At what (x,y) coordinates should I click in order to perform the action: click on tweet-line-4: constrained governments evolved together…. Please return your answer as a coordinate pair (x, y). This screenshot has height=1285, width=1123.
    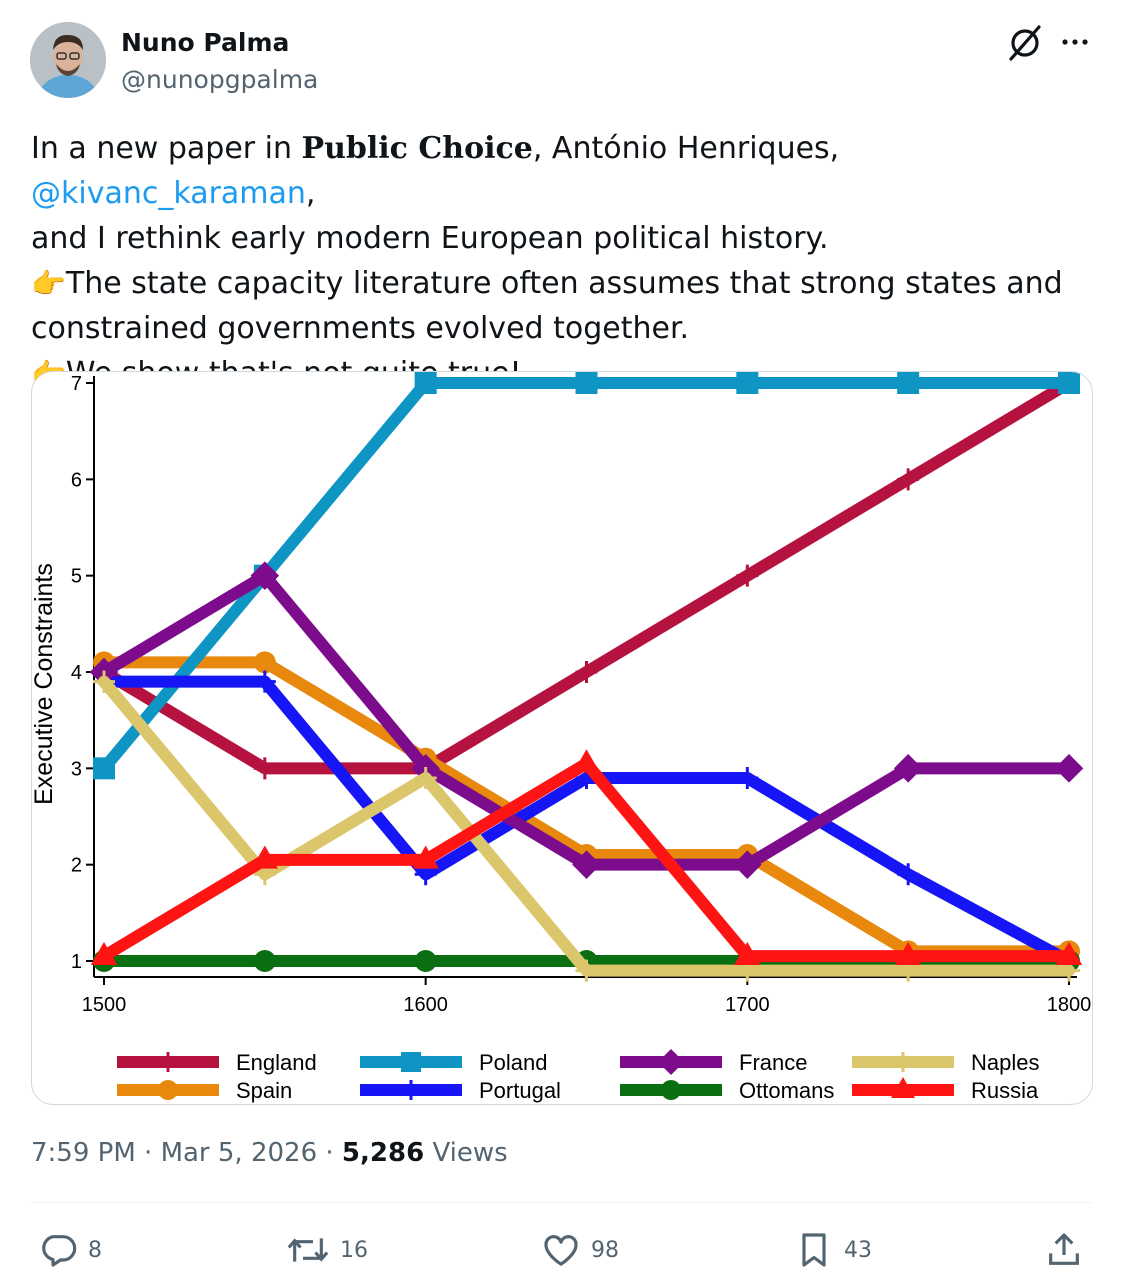
    Looking at the image, I should click on (360, 328).